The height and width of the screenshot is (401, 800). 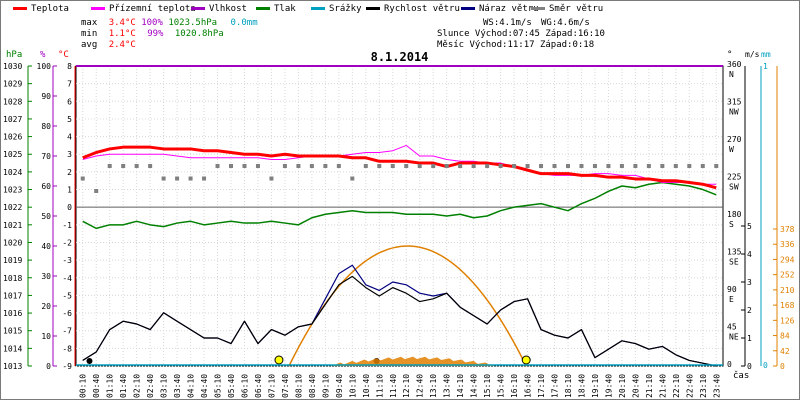 I want to click on x-tick-label: 05:10, so click(x=218, y=386).